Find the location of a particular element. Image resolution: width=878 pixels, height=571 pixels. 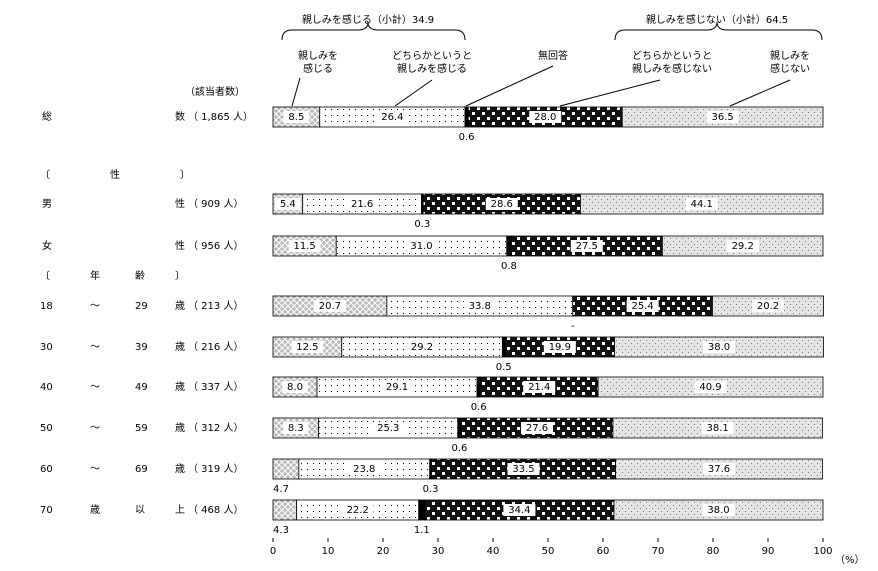

row-count: （ 312 人） is located at coordinates (215, 428).